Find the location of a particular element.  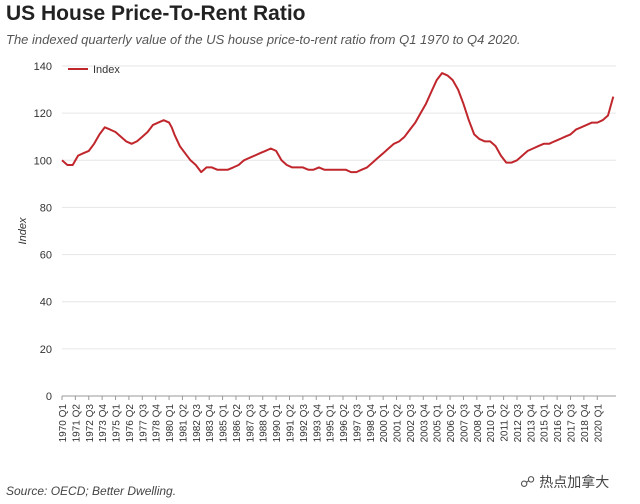

x-tick-label: 1995 Q1 is located at coordinates (331, 423).